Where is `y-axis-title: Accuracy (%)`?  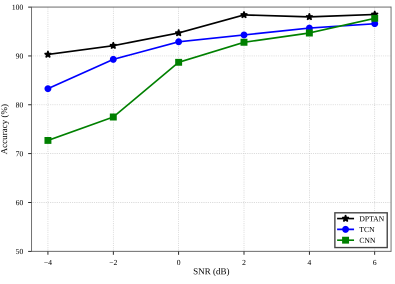 y-axis-title: Accuracy (%) is located at coordinates (5, 129).